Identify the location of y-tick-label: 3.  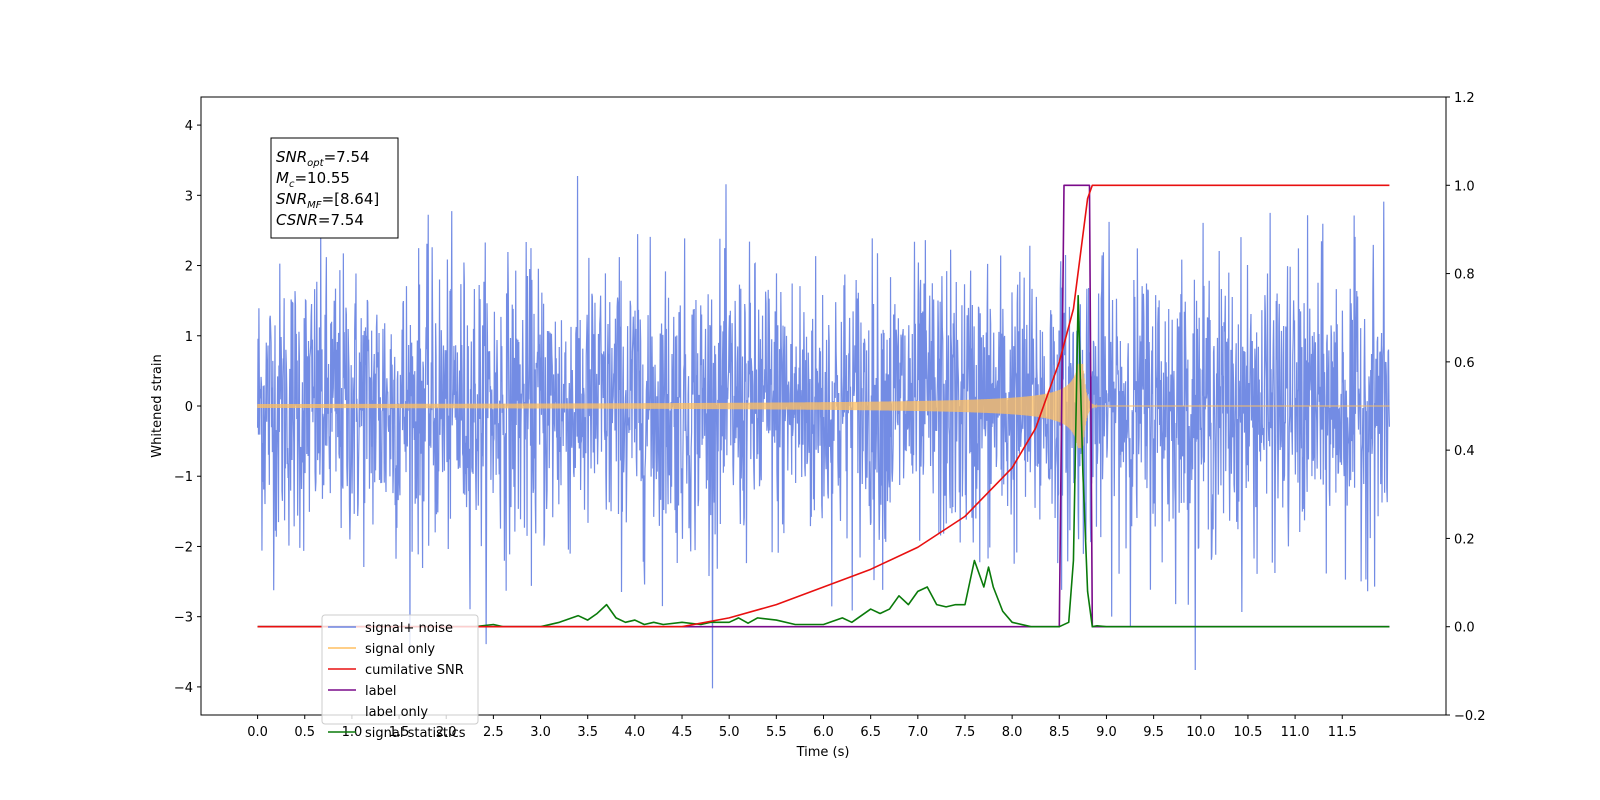
(189, 196).